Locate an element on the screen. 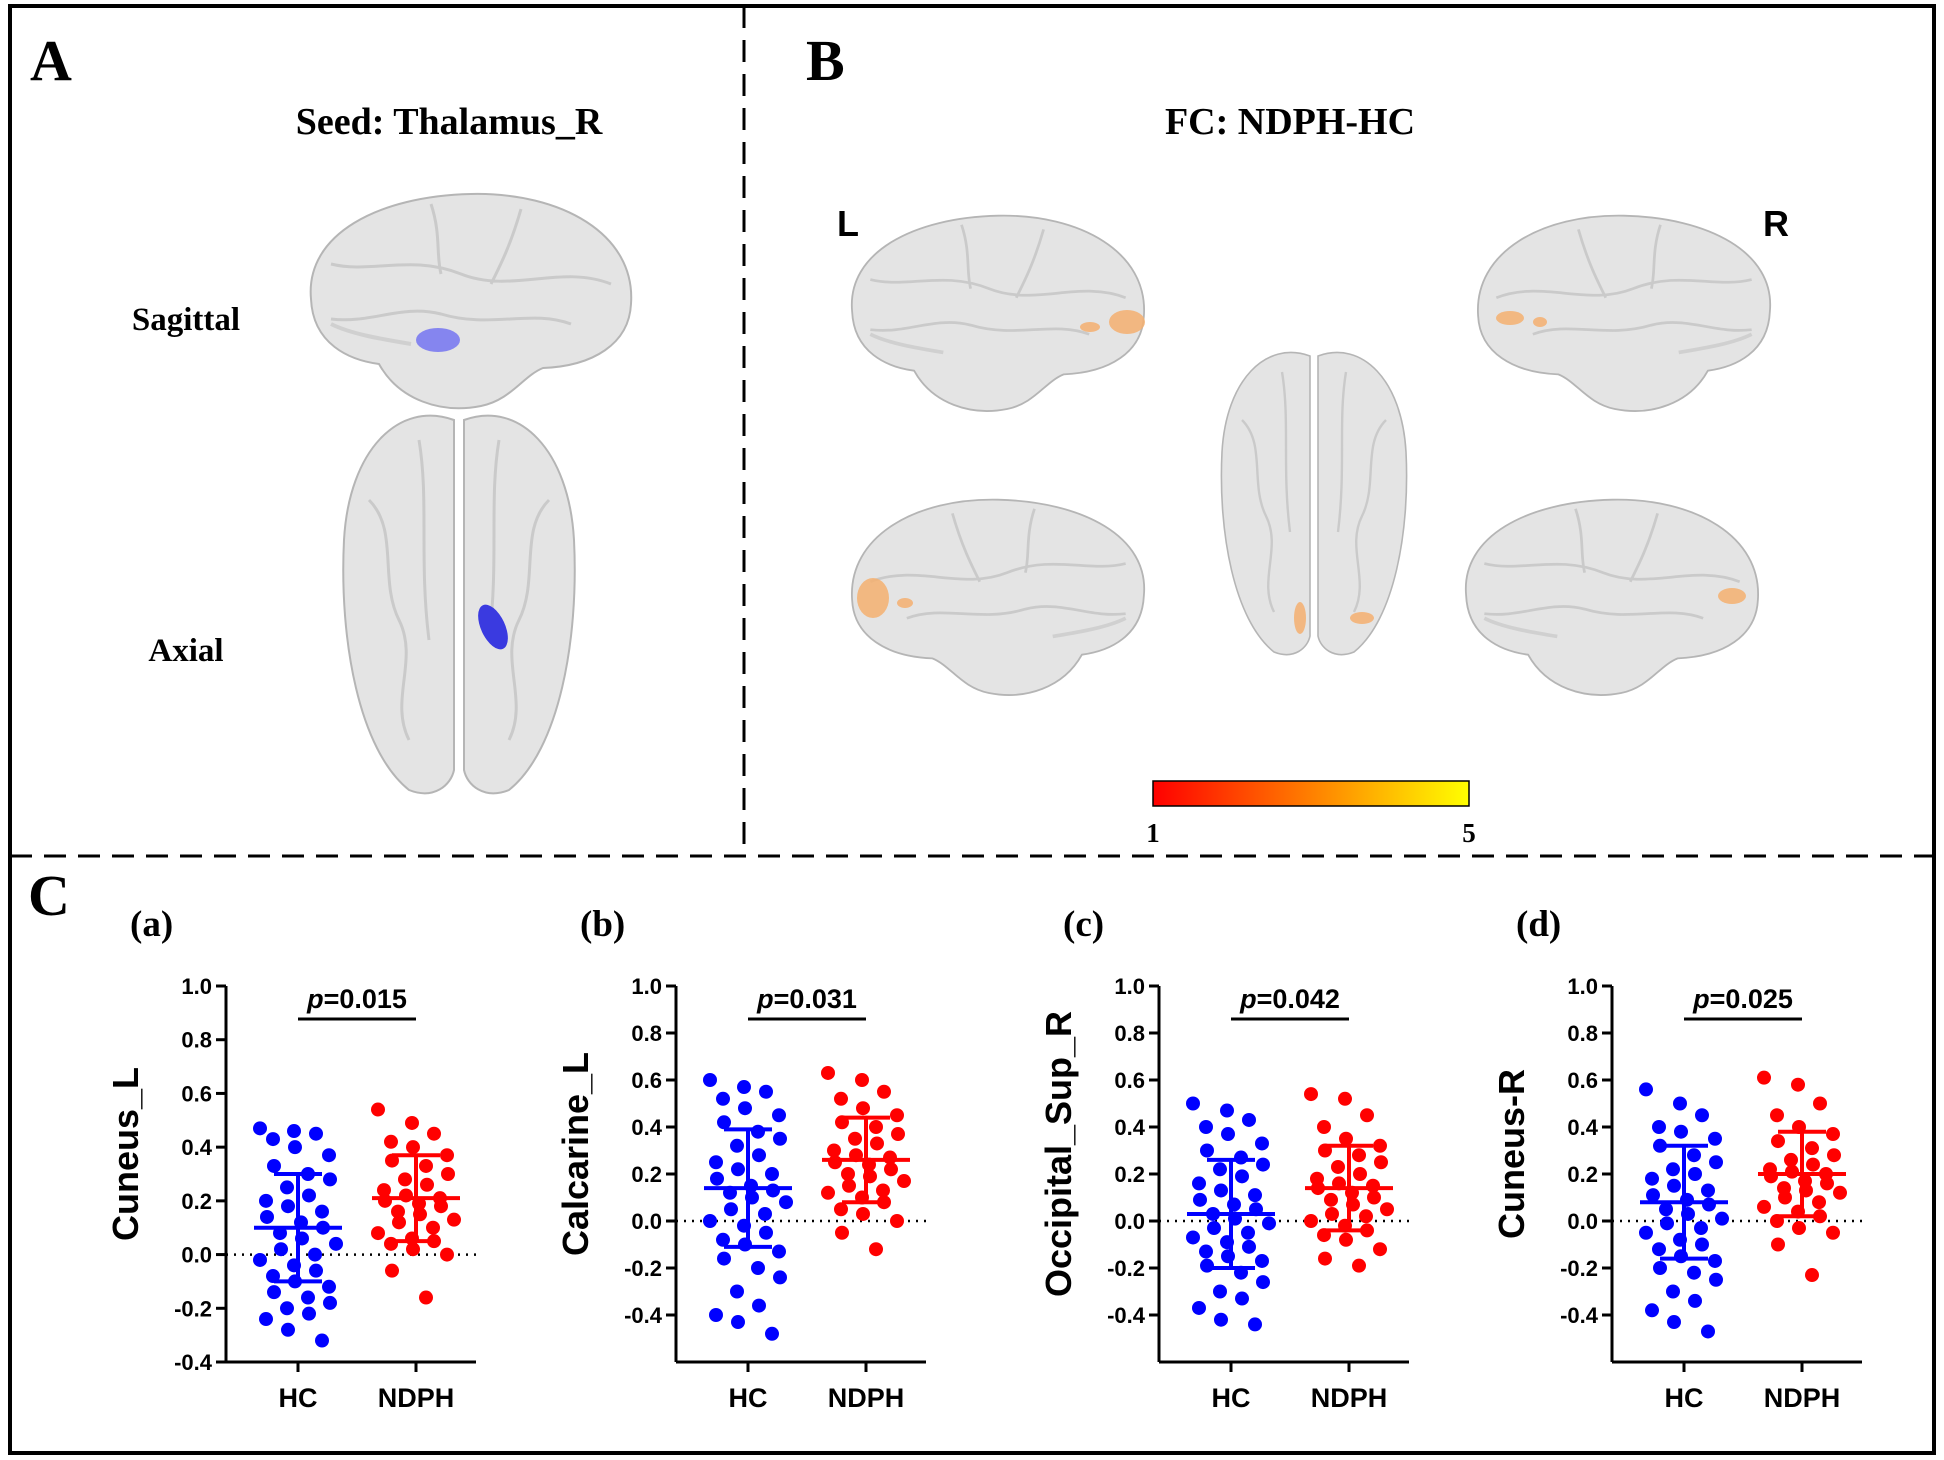 The image size is (1944, 1460). y-tick-label: 0.6 is located at coordinates (1582, 1080).